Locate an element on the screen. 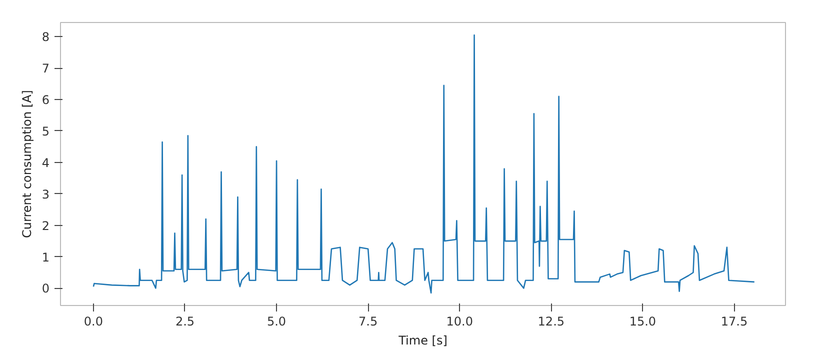 Image resolution: width=820 pixels, height=350 pixels. y-tick-label: 1 is located at coordinates (46, 257).